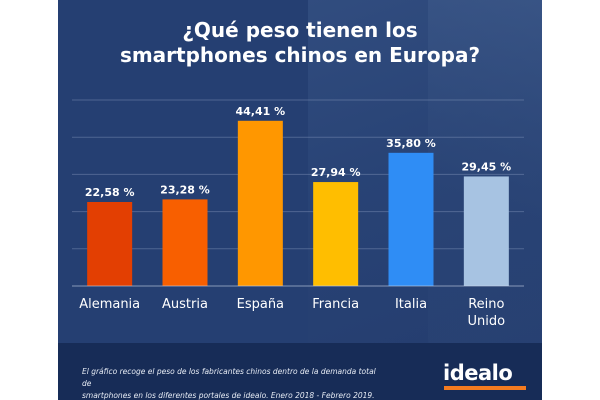 This screenshot has height=400, width=600. Describe the element at coordinates (109, 304) in the screenshot. I see `category-label: Alemania` at that location.